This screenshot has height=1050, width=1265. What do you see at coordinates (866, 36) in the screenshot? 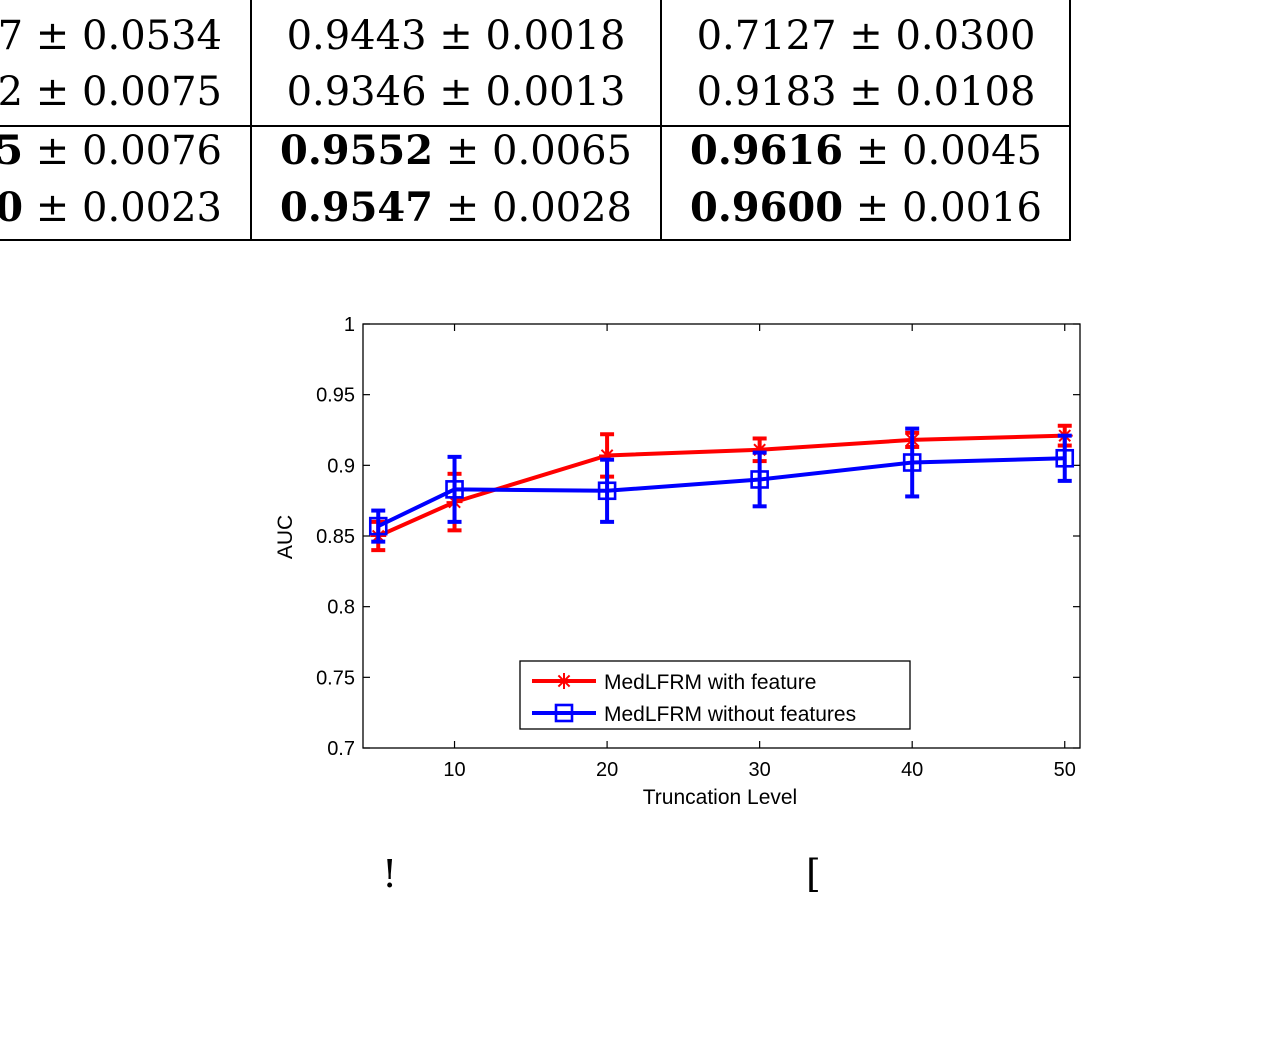
I see `table-cell: 0.7127 ± 0.0300` at bounding box center [866, 36].